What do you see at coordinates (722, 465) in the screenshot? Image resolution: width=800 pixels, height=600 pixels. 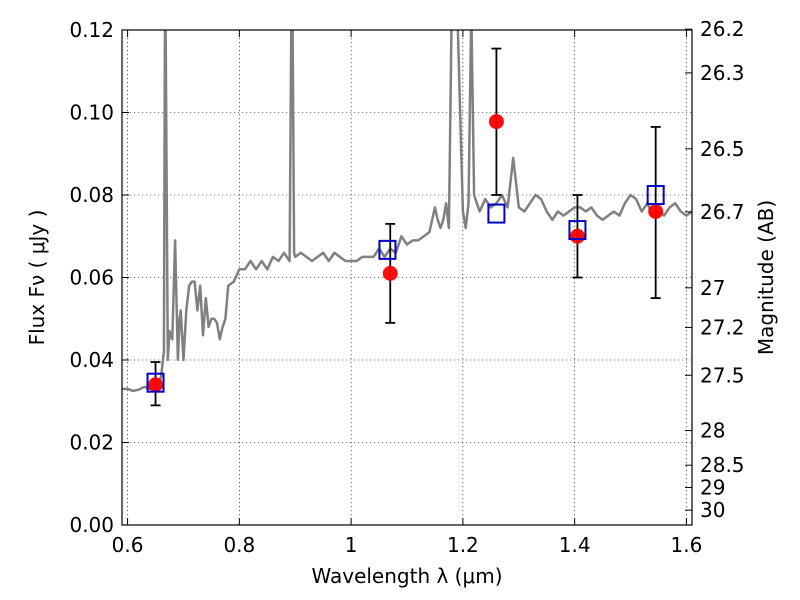 I see `y2-tick-label: 28.5` at bounding box center [722, 465].